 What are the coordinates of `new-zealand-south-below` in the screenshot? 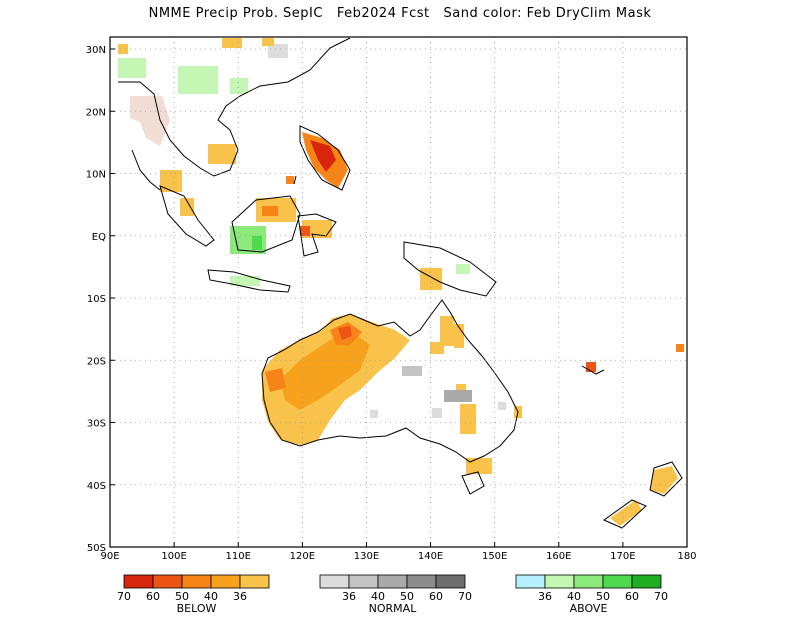 It's located at (626, 513).